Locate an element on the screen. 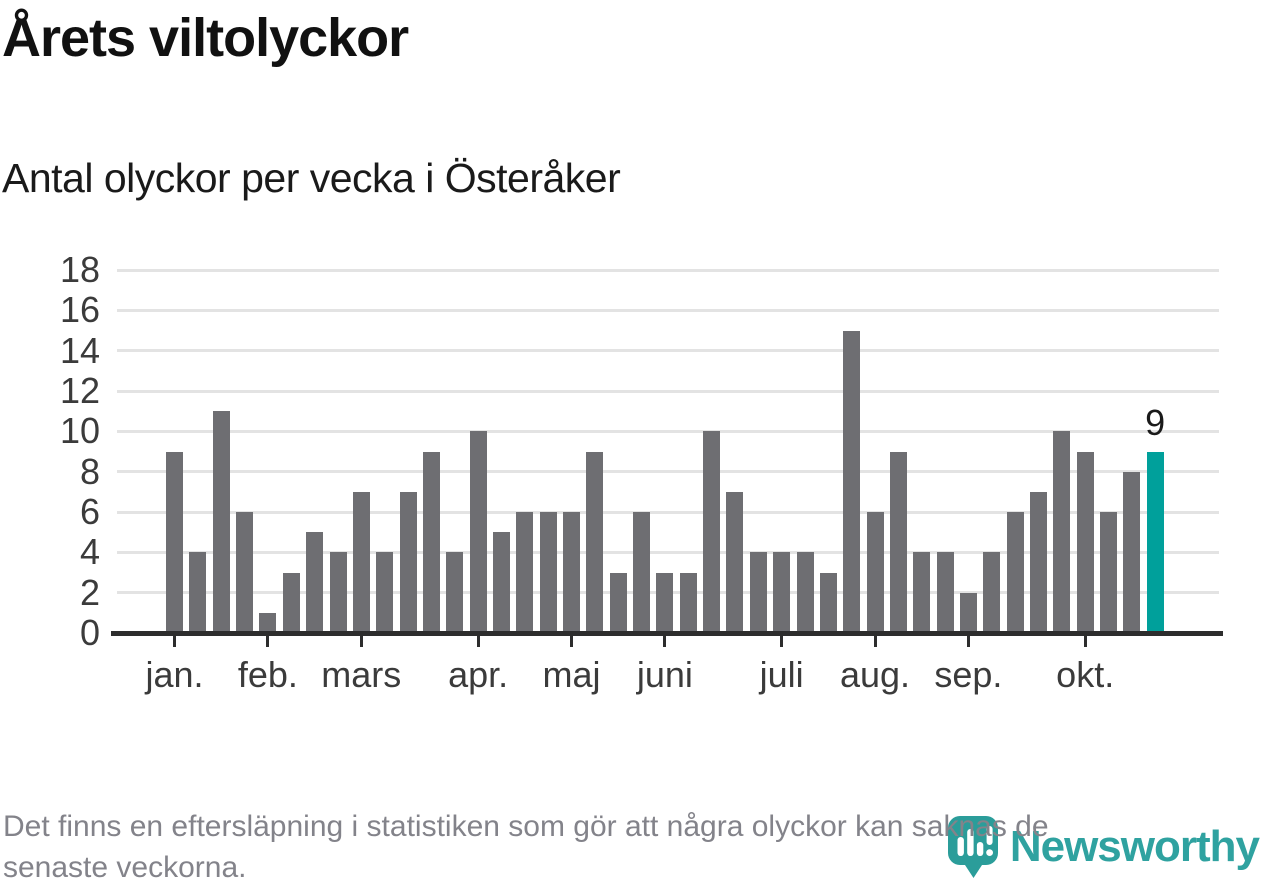  chart-subtitle: Antal olyckor per vecka i Österåker is located at coordinates (311, 178).